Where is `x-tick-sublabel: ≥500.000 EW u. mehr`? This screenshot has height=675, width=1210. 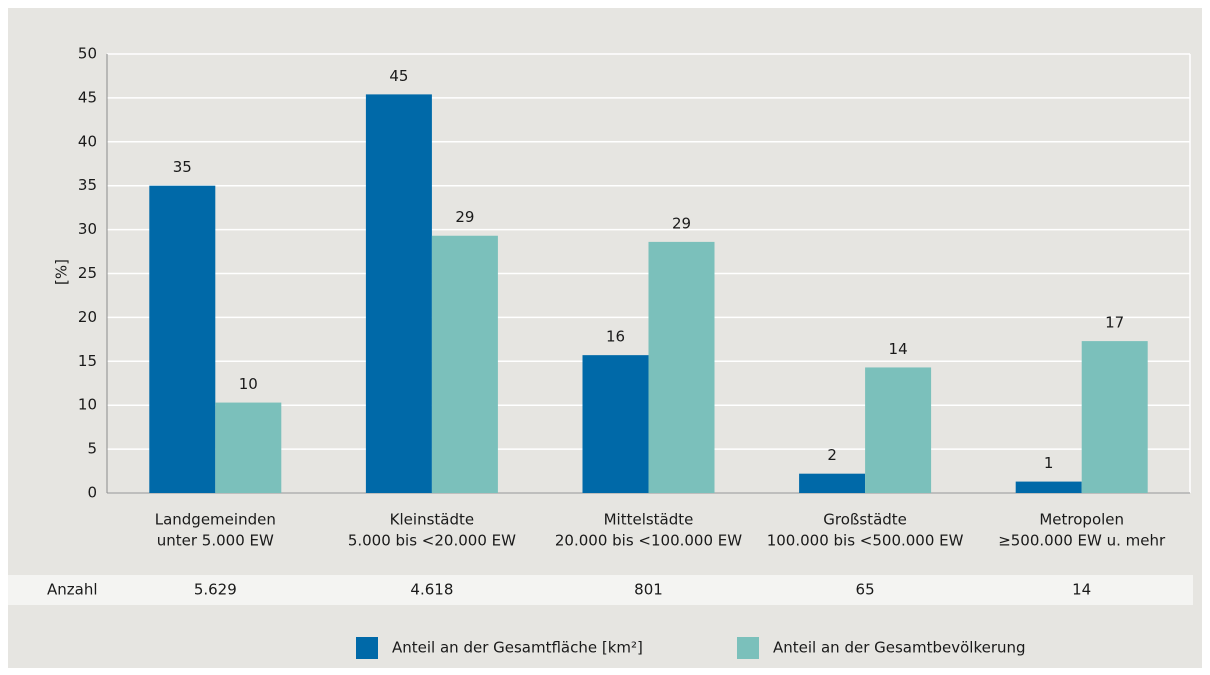
x-tick-sublabel: ≥500.000 EW u. mehr is located at coordinates (1082, 541).